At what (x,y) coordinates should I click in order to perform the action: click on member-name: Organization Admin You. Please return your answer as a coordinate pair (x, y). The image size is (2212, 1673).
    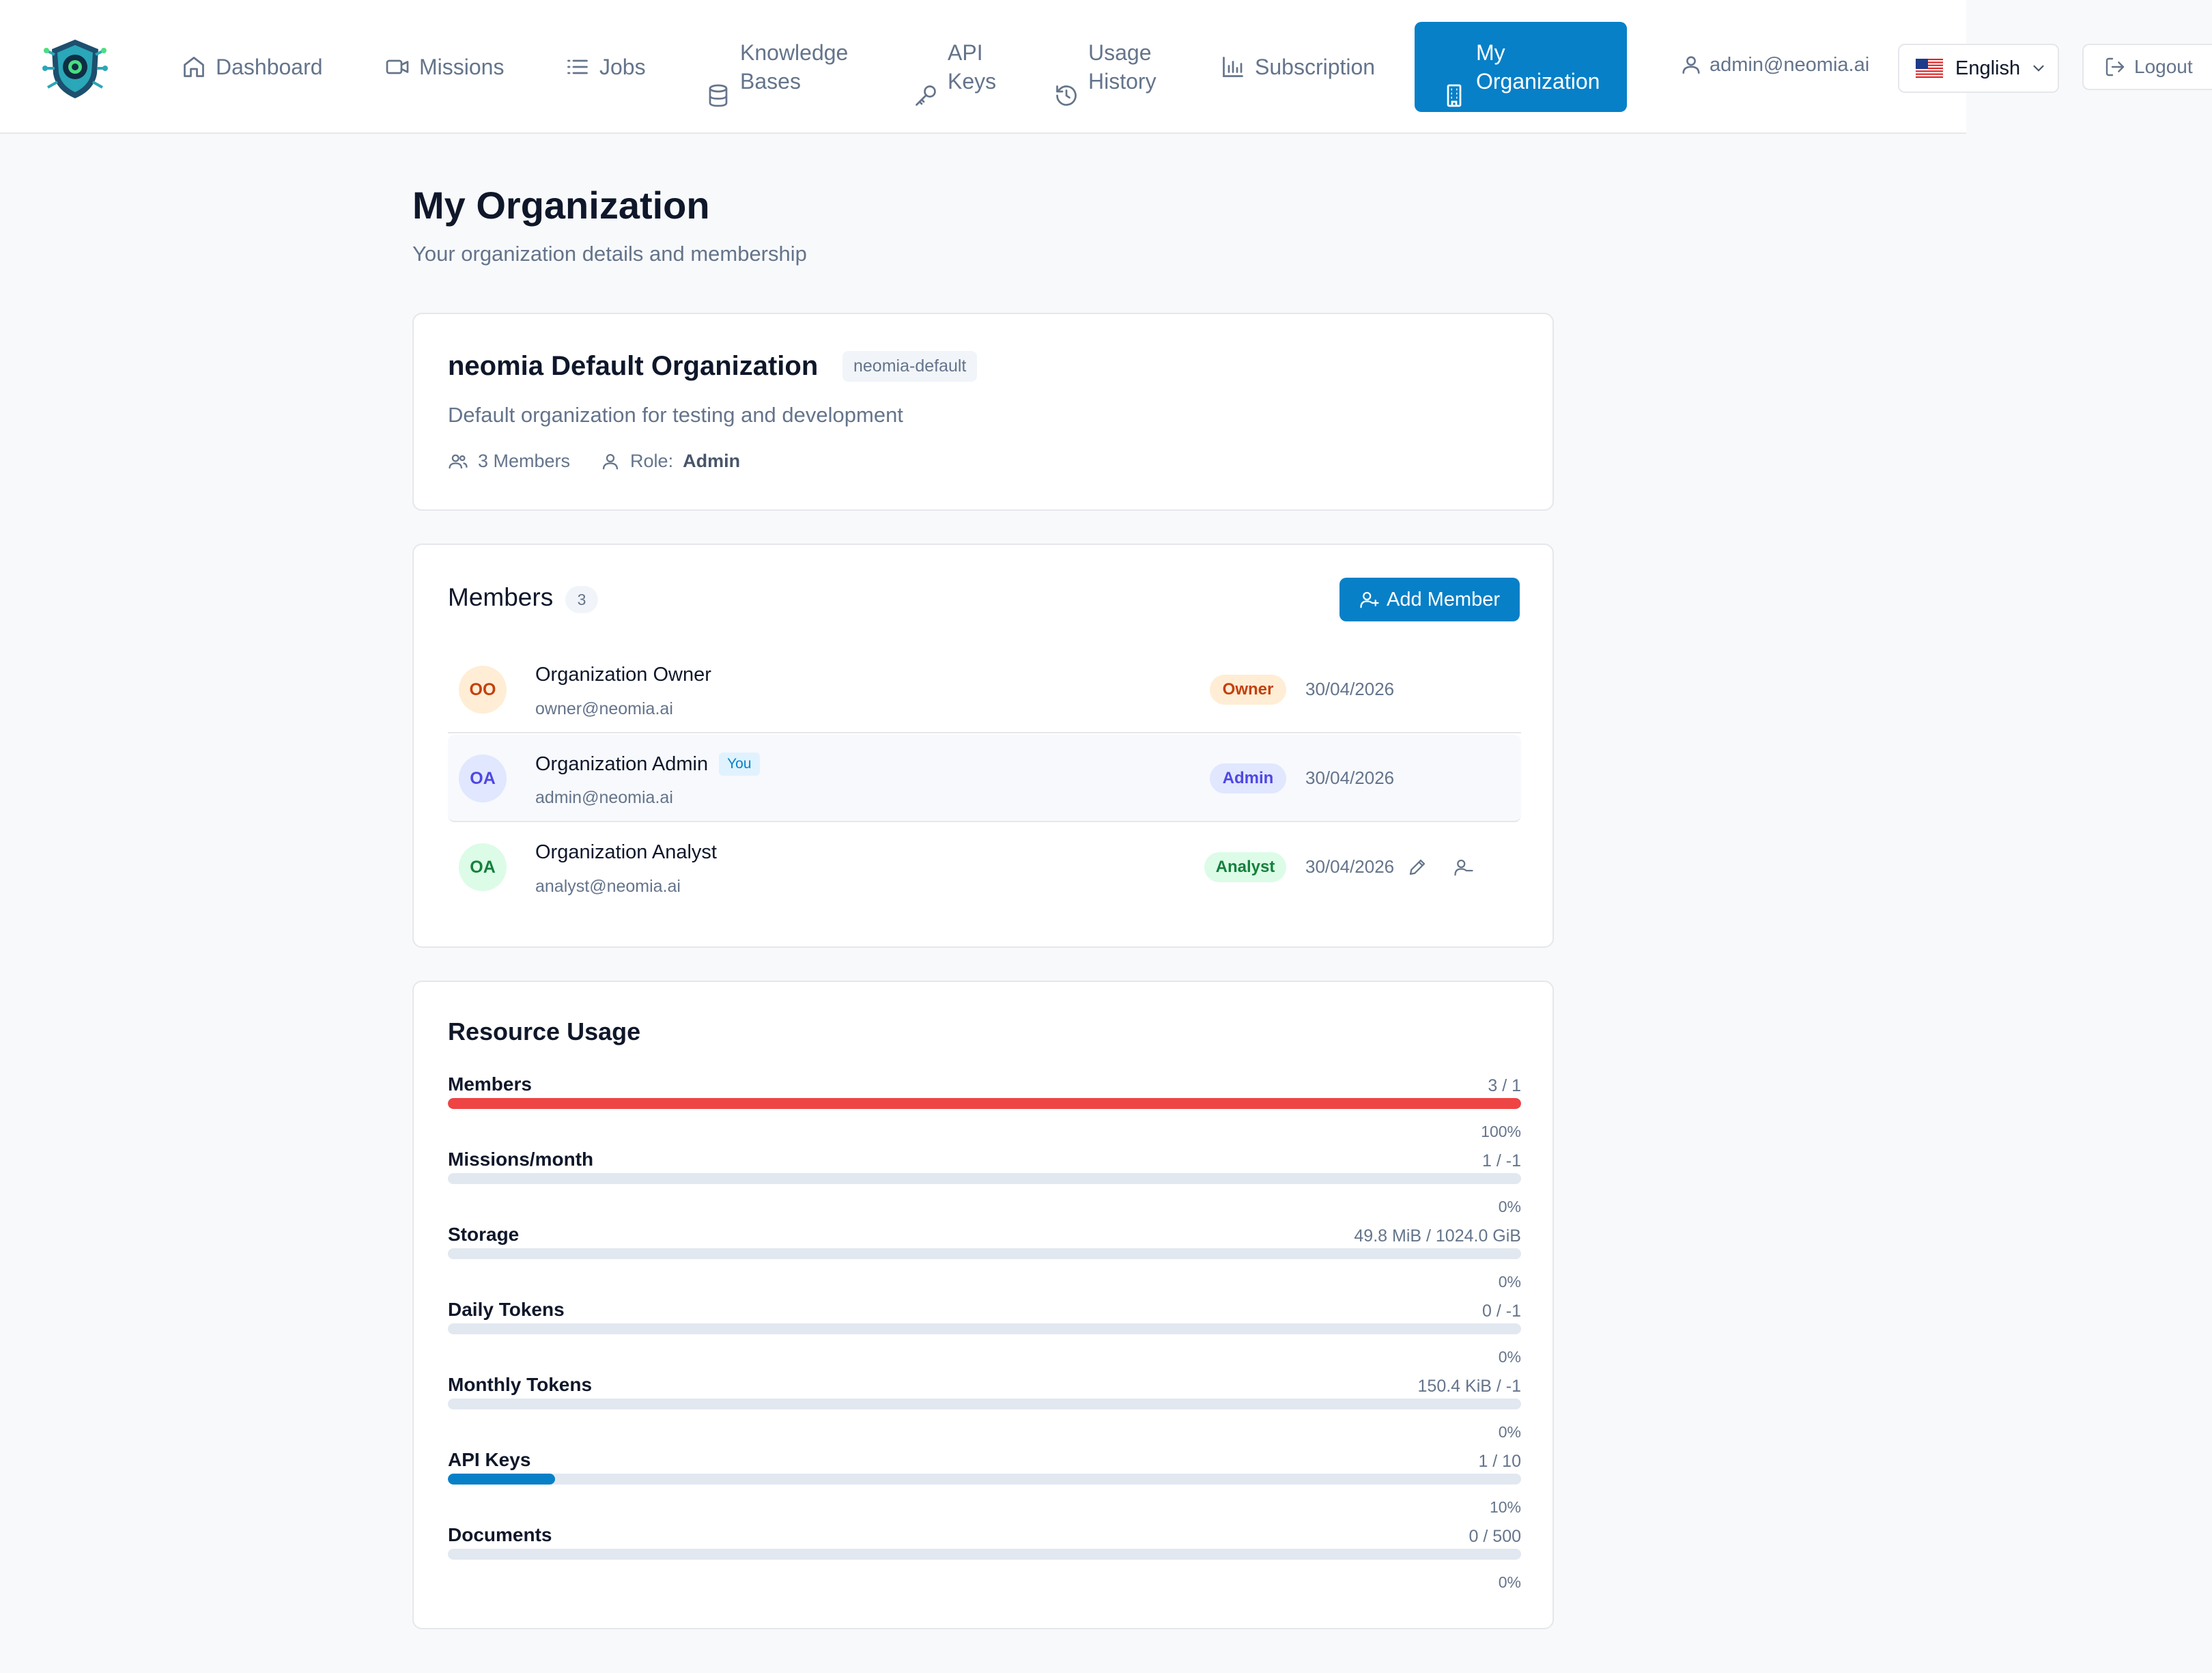
    Looking at the image, I should click on (647, 764).